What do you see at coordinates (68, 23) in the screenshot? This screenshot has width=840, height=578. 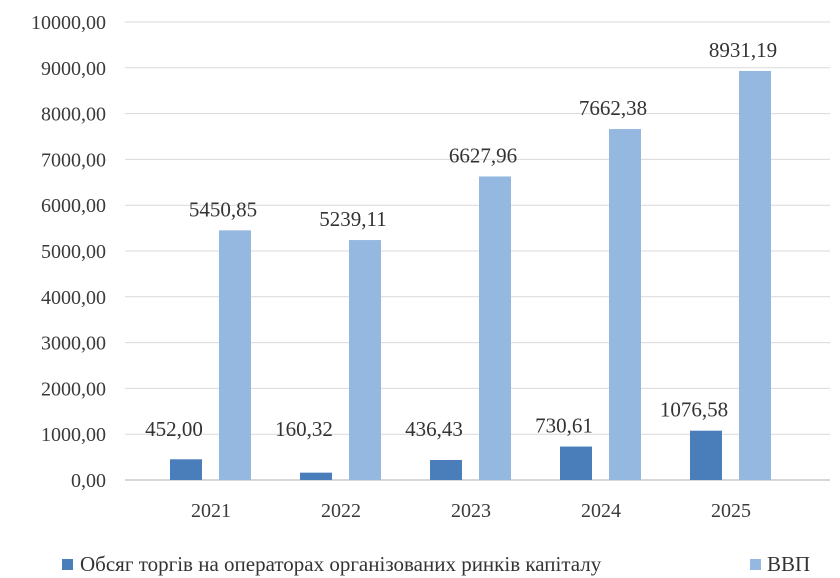 I see `y-tick-label: 10000,00` at bounding box center [68, 23].